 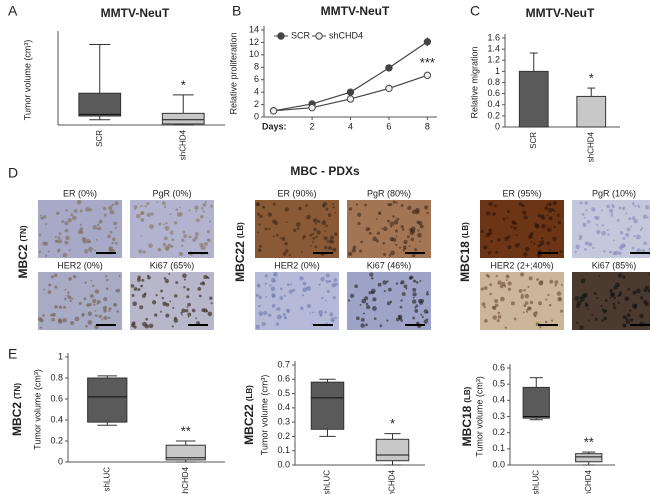 I want to click on bar, so click(x=533, y=99).